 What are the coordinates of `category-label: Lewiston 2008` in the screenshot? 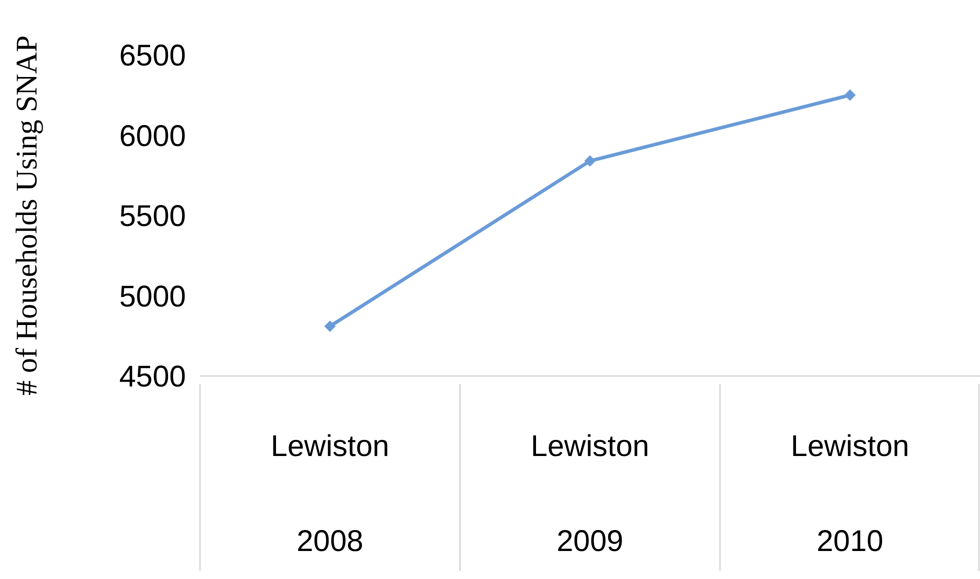 It's located at (330, 494).